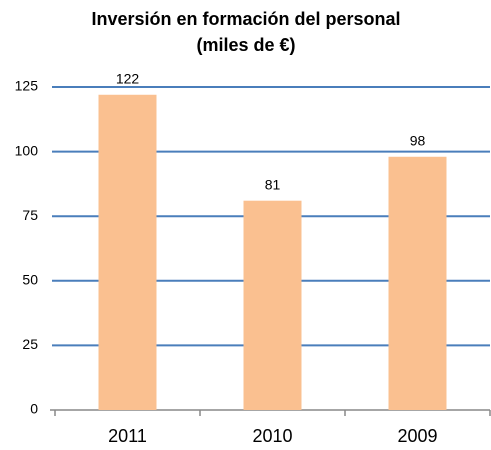 This screenshot has height=450, width=491. Describe the element at coordinates (27, 86) in the screenshot. I see `y-tick-label: 125` at that location.